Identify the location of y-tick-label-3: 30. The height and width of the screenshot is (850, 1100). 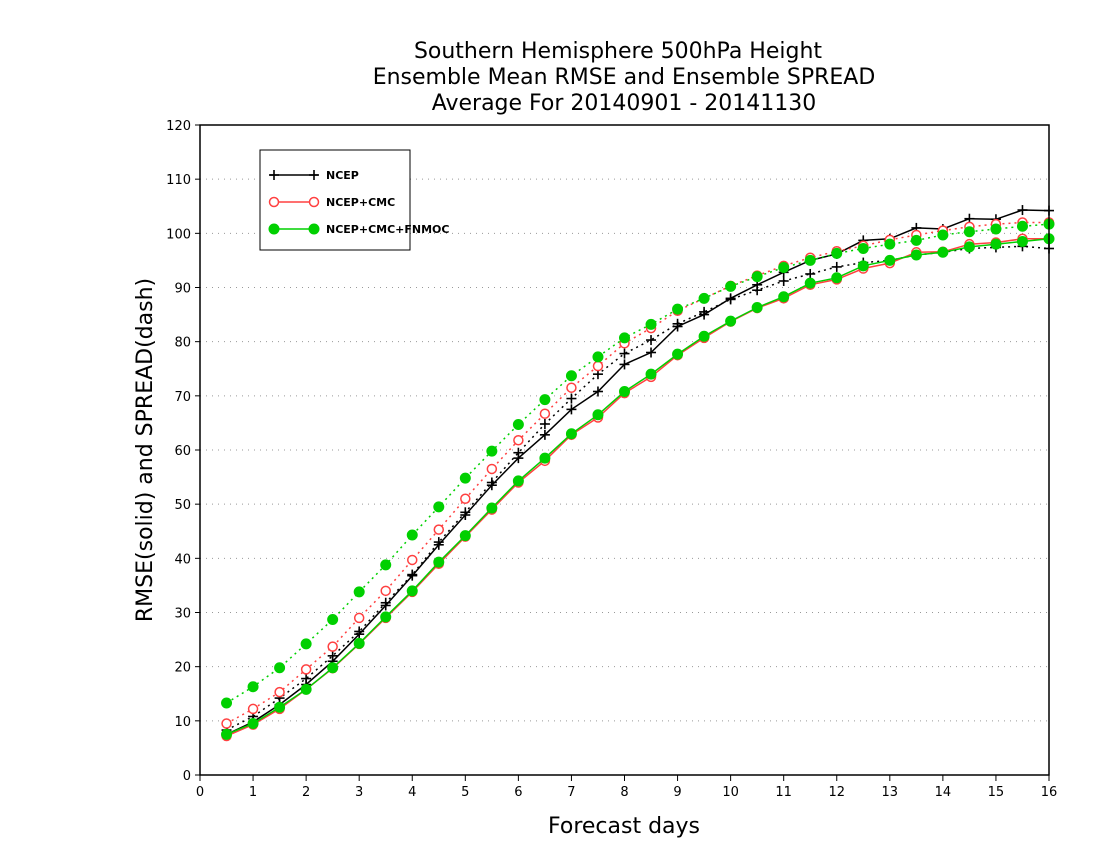
(182, 614).